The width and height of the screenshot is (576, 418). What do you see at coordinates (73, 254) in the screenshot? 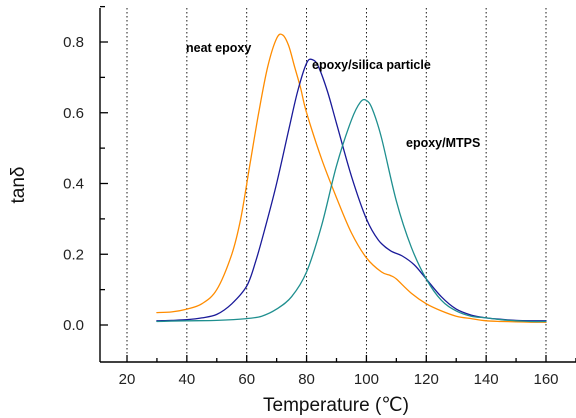
I see `y-tick-label: 0.2` at bounding box center [73, 254].